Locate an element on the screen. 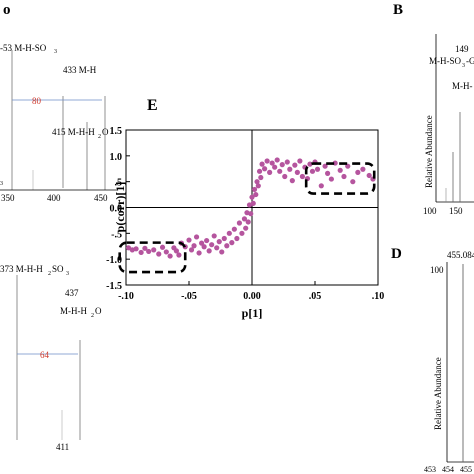  peak-label: 411 is located at coordinates (62, 447).